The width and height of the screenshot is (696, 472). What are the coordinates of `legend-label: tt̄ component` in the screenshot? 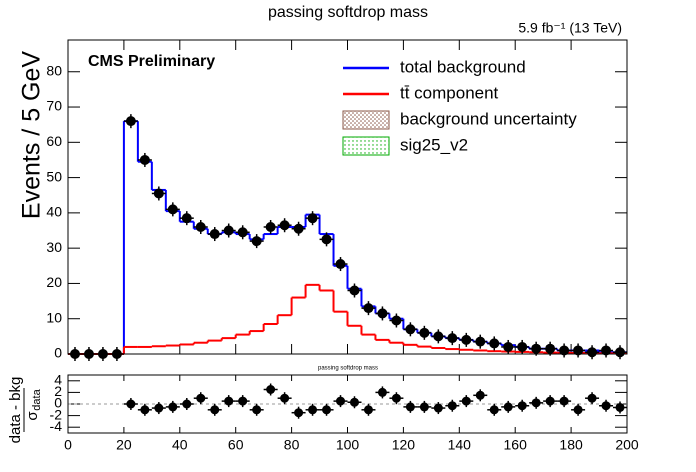 It's located at (449, 92).